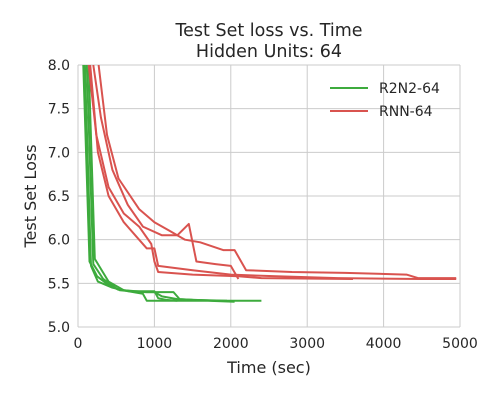  I want to click on y-tick-label: 6.0, so click(59, 241).